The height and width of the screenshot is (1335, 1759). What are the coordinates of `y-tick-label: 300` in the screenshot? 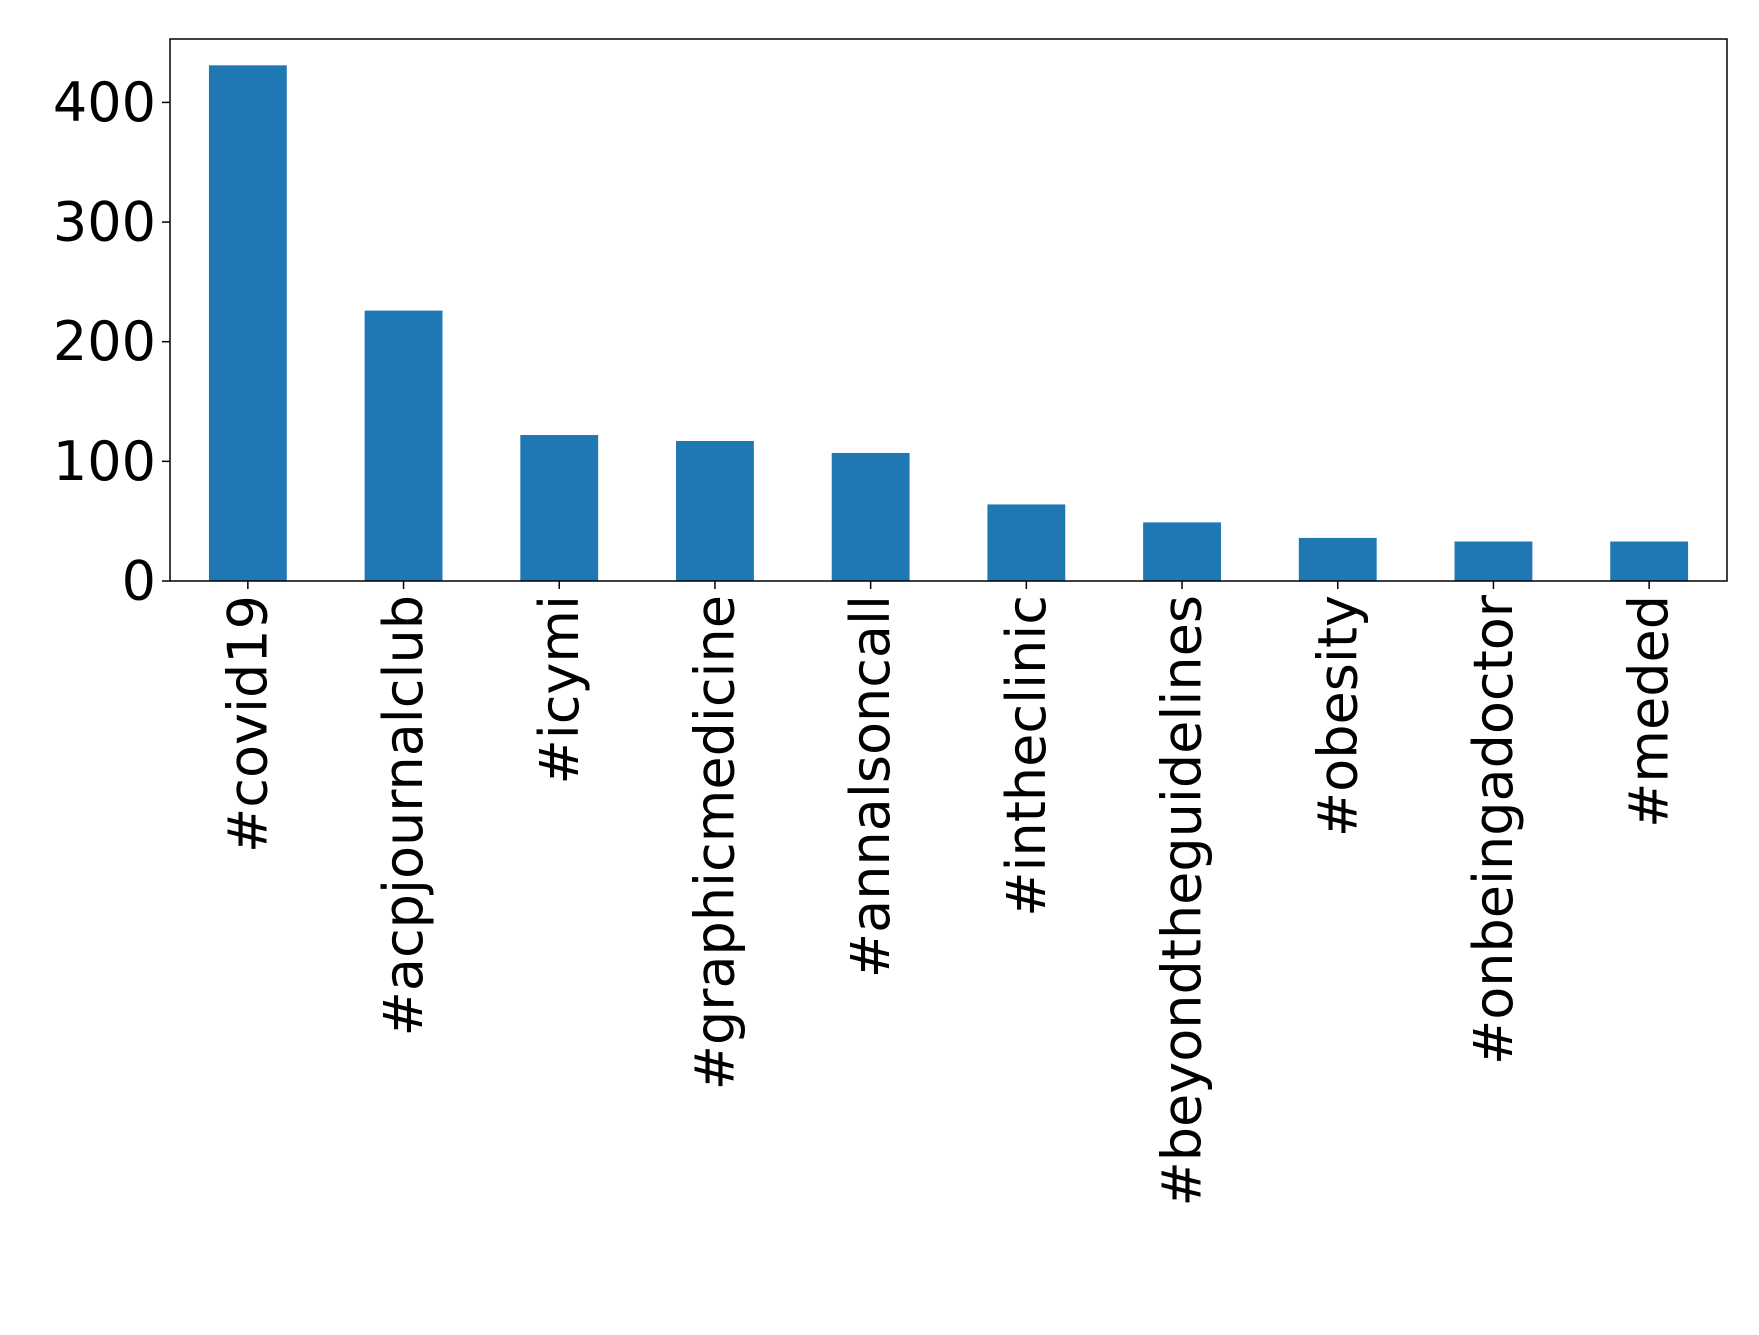 It's located at (104, 222).